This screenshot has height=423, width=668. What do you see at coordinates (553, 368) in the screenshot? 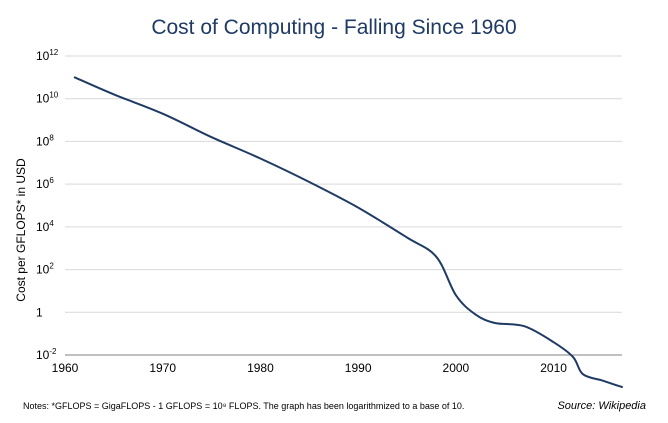
I see `x-tick-label: 2010` at bounding box center [553, 368].